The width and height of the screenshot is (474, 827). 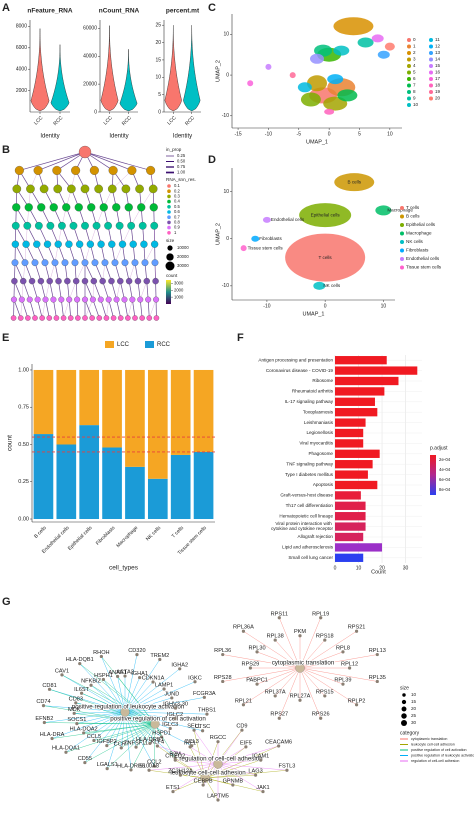 I want to click on gene-label: RPS27, so click(x=279, y=715).